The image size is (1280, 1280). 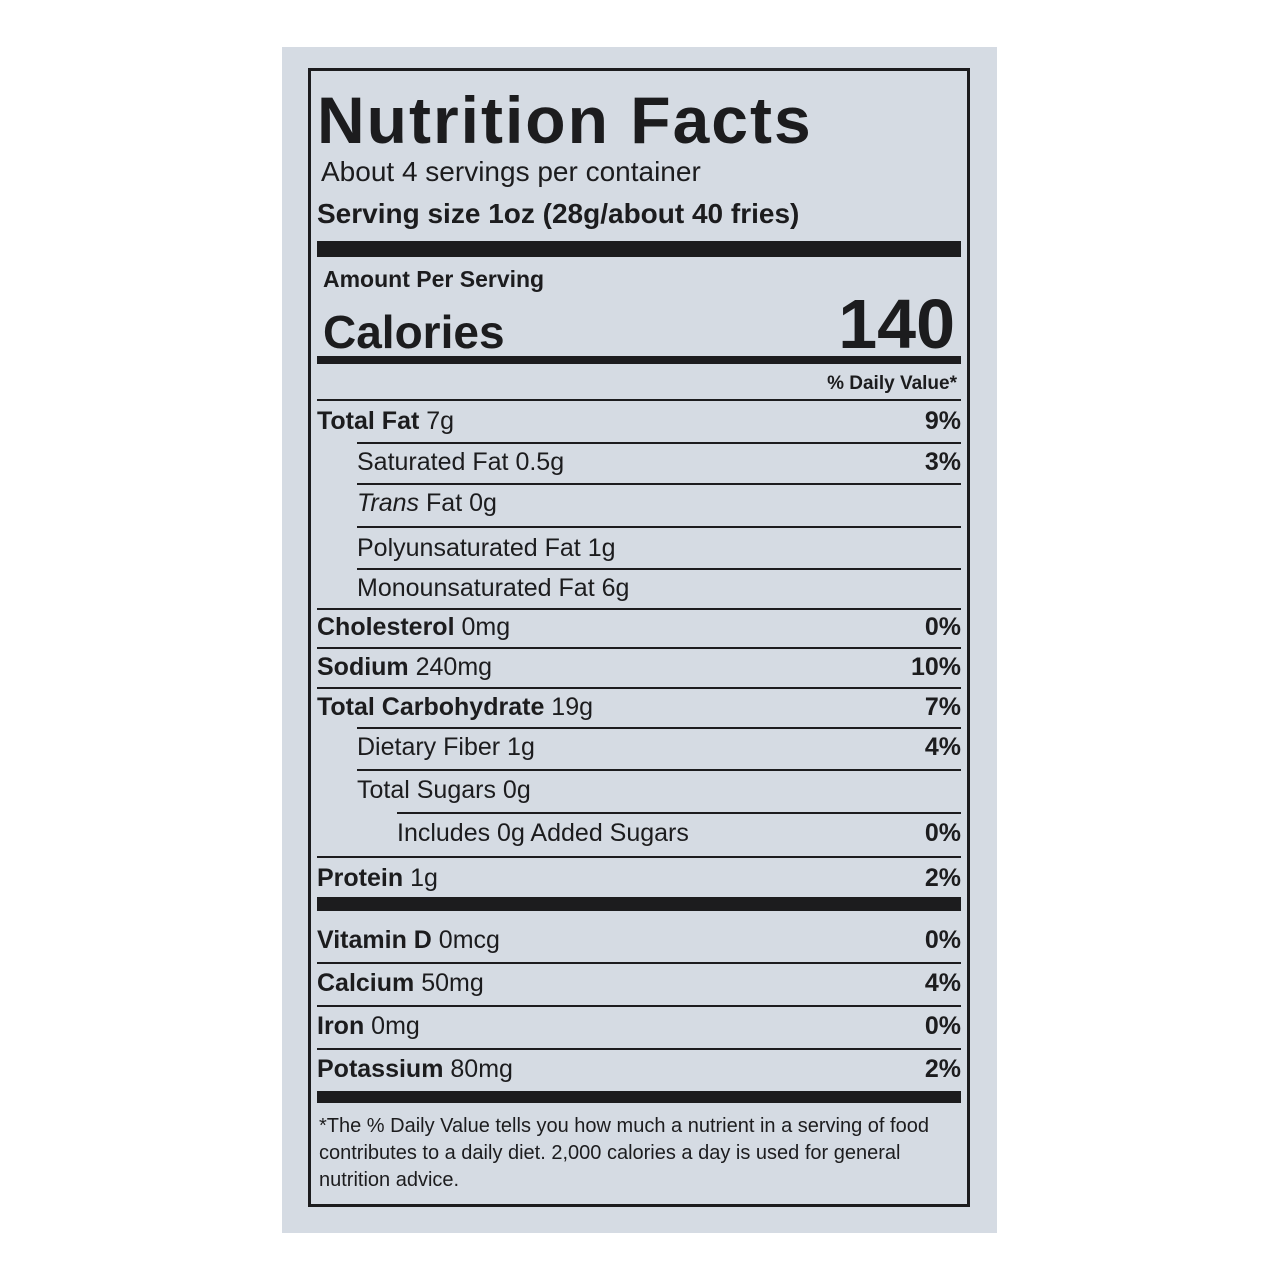 I want to click on nutrient-name: Potassium, so click(x=380, y=1069).